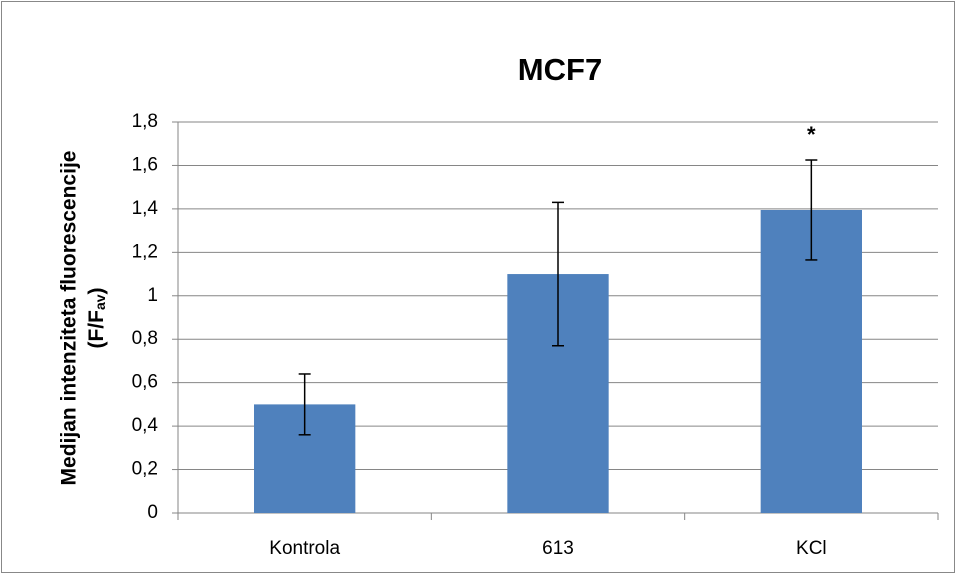  I want to click on unit-part: ), so click(96, 290).